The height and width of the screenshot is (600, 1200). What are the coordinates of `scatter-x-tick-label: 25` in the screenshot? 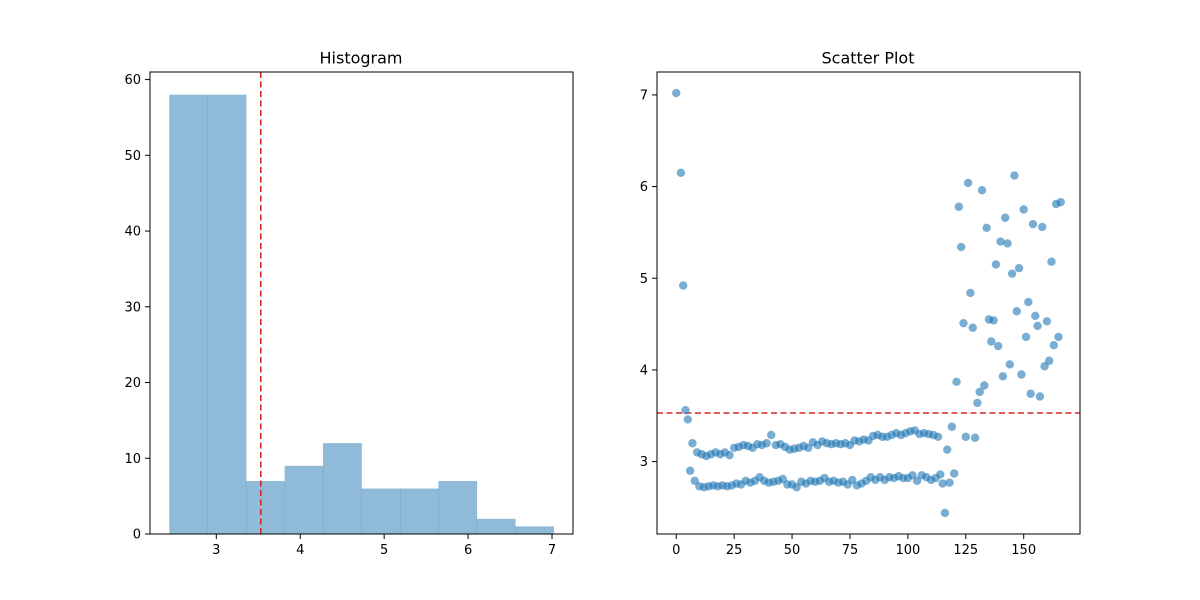 It's located at (734, 550).